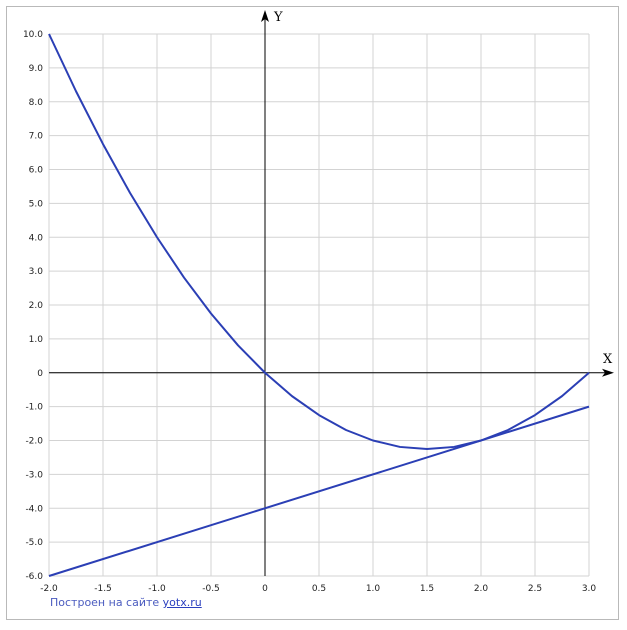 This screenshot has height=630, width=627. Describe the element at coordinates (427, 589) in the screenshot. I see `x-tick-label: 1.5` at that location.